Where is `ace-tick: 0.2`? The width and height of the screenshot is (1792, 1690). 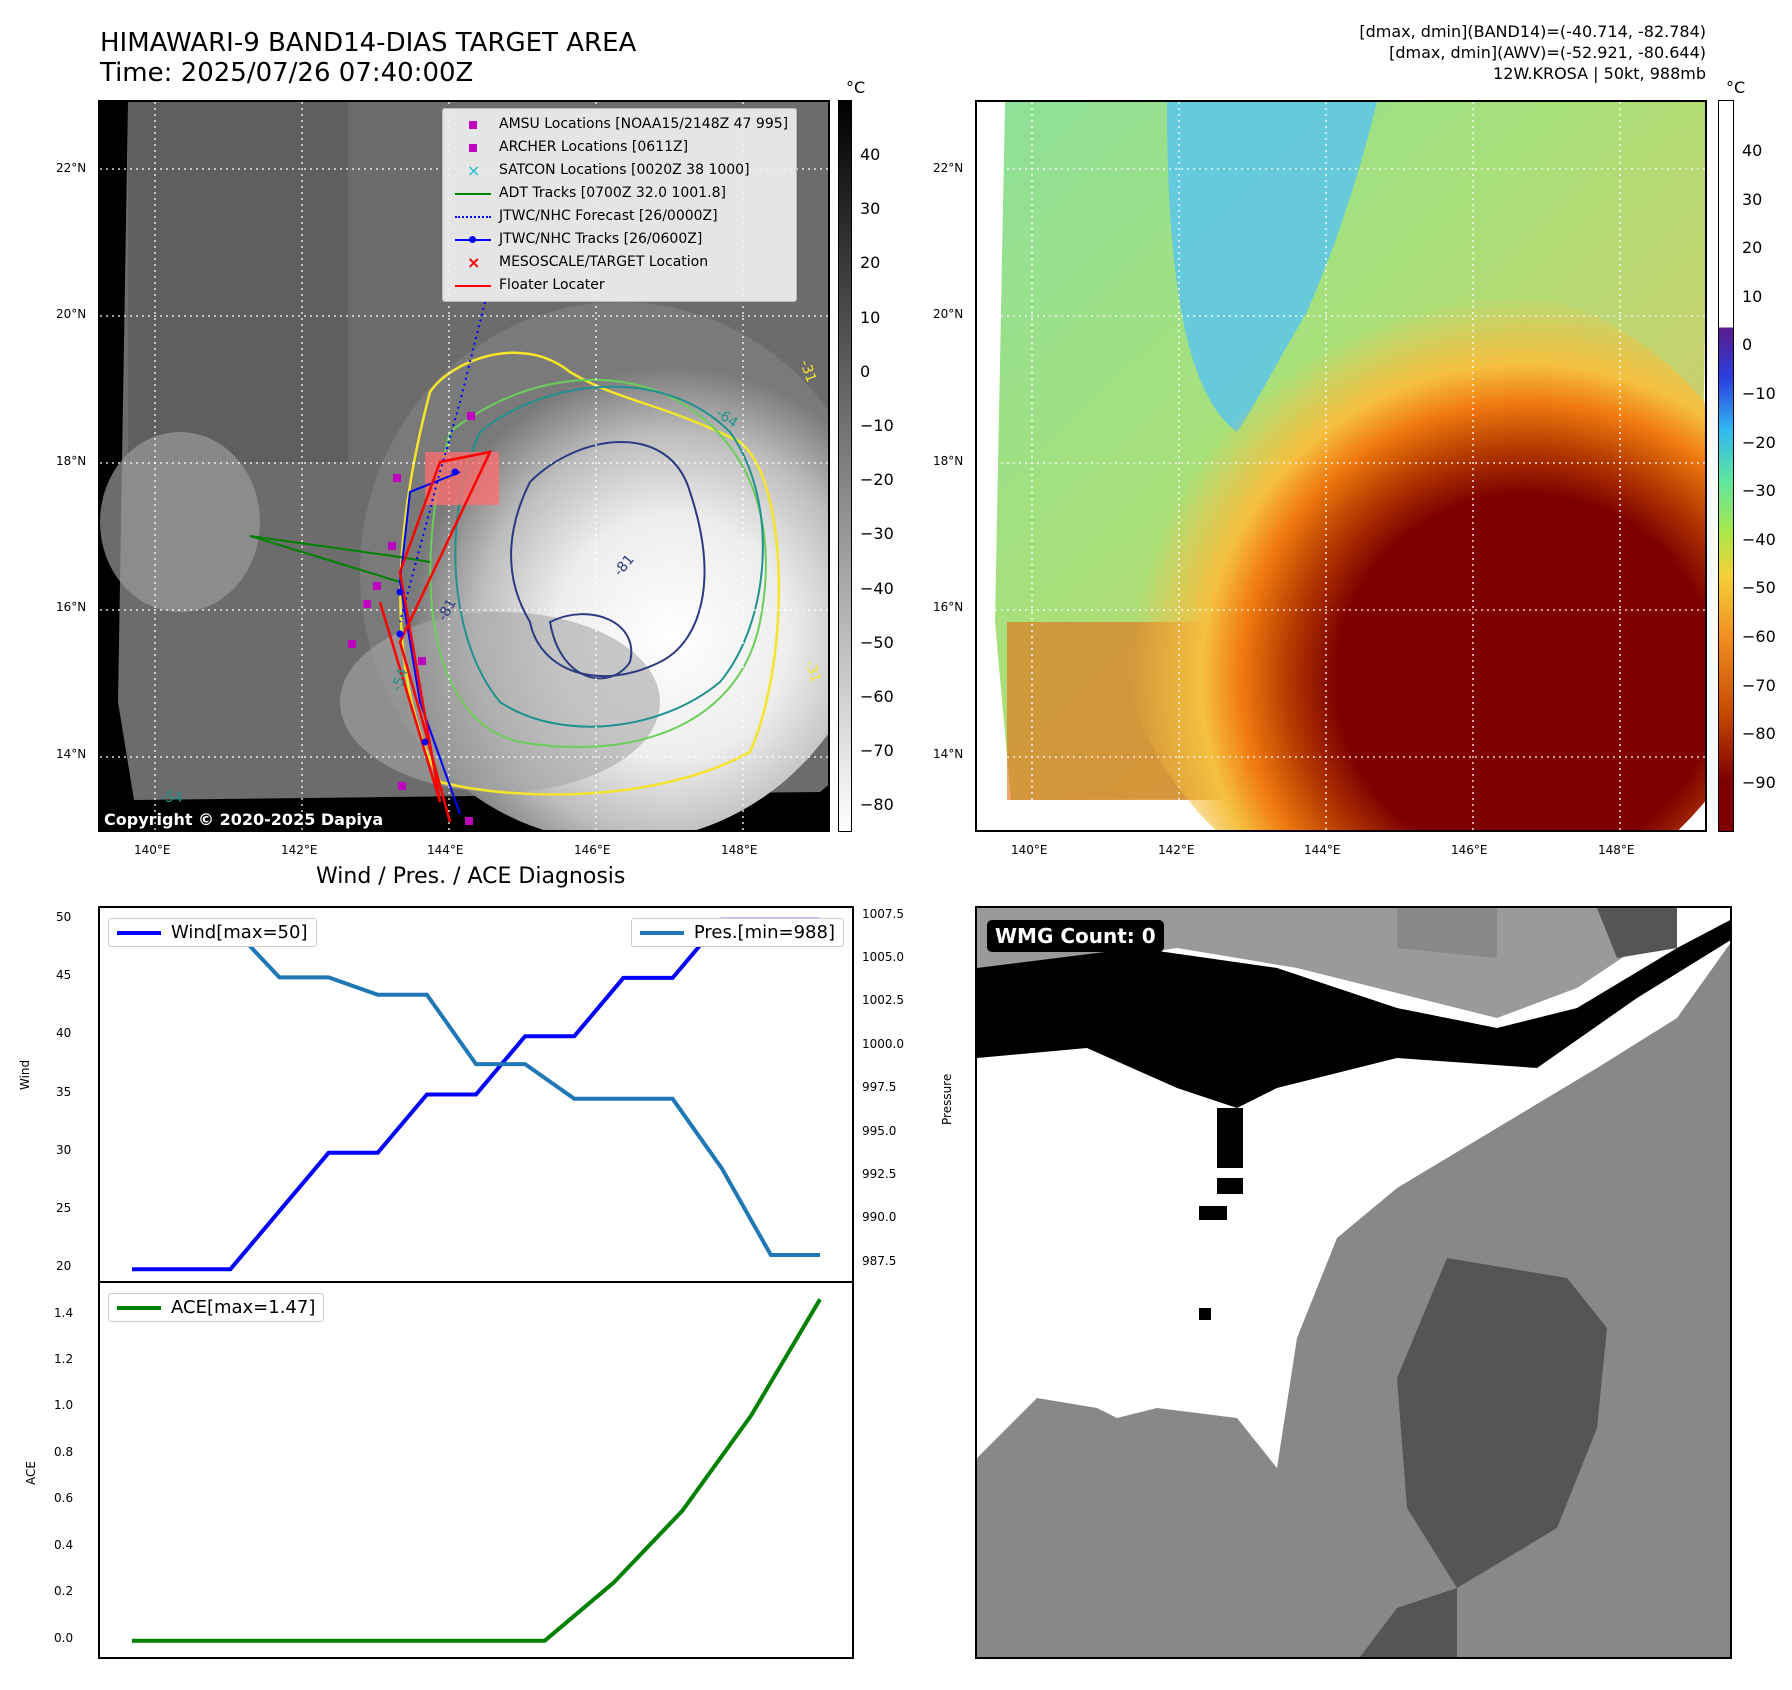
ace-tick: 0.2 is located at coordinates (64, 1591).